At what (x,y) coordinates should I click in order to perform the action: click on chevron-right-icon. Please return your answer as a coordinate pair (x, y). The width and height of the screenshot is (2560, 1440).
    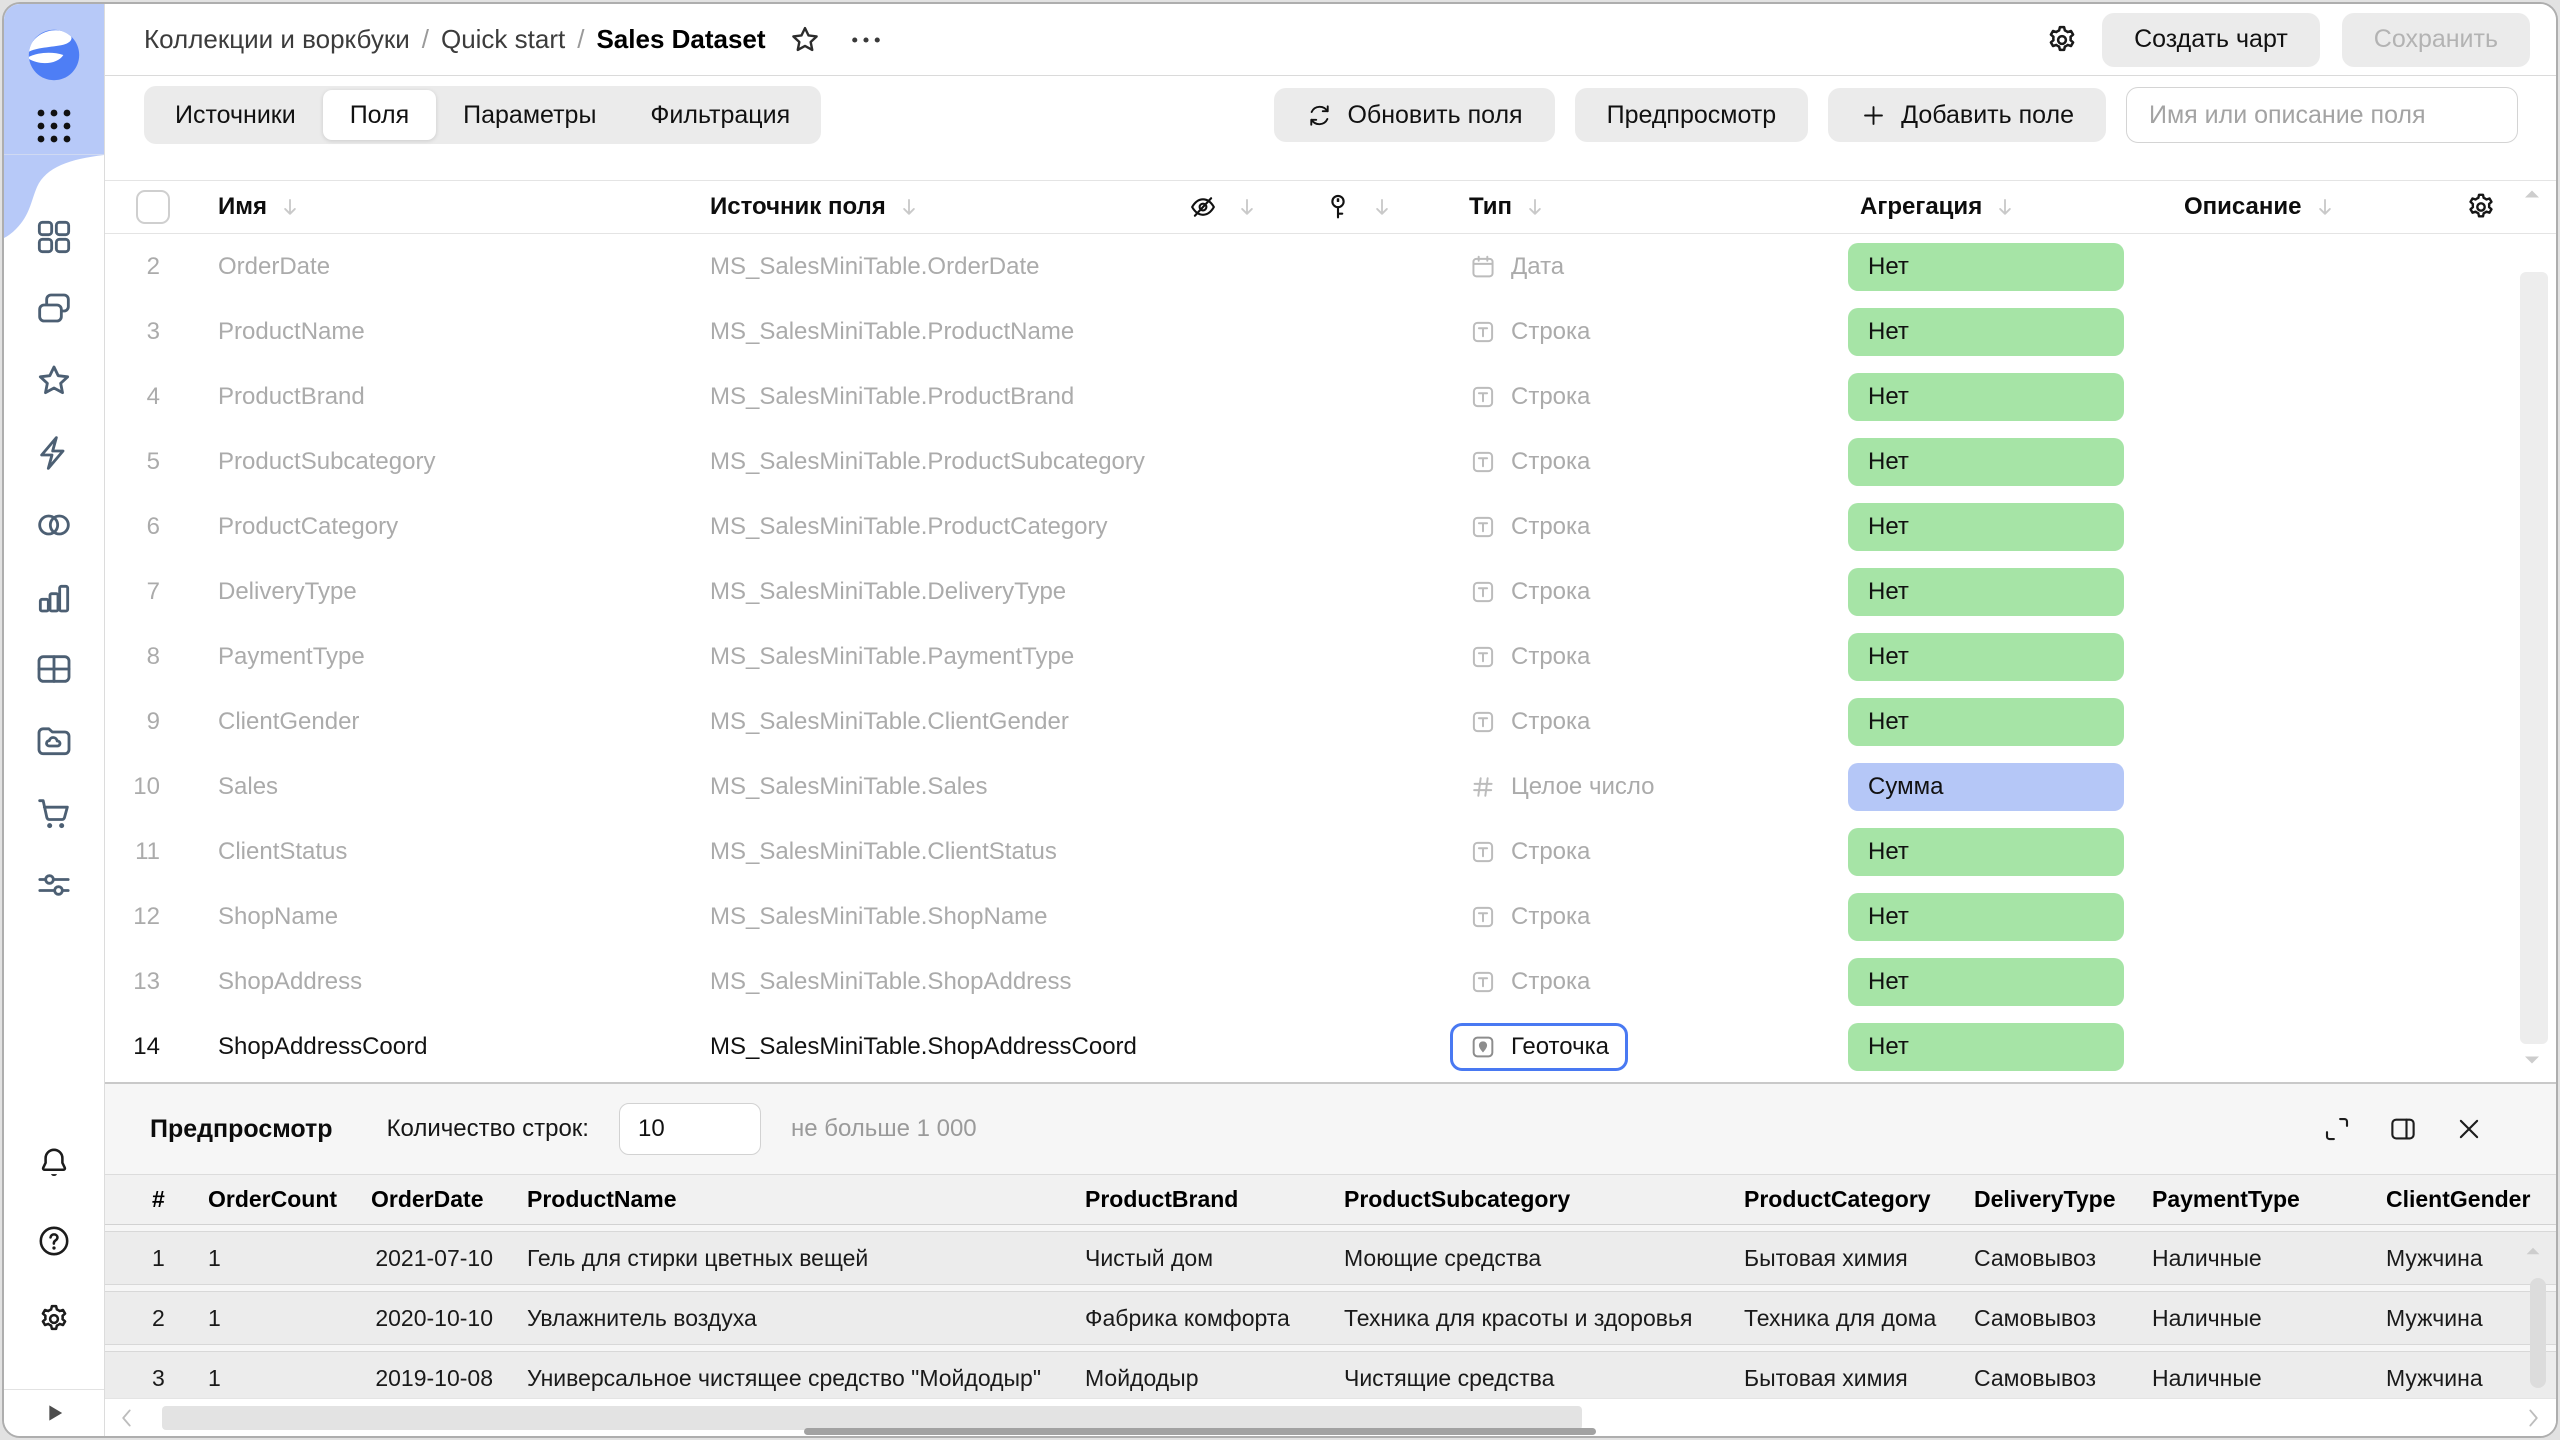
    Looking at the image, I should click on (2533, 1418).